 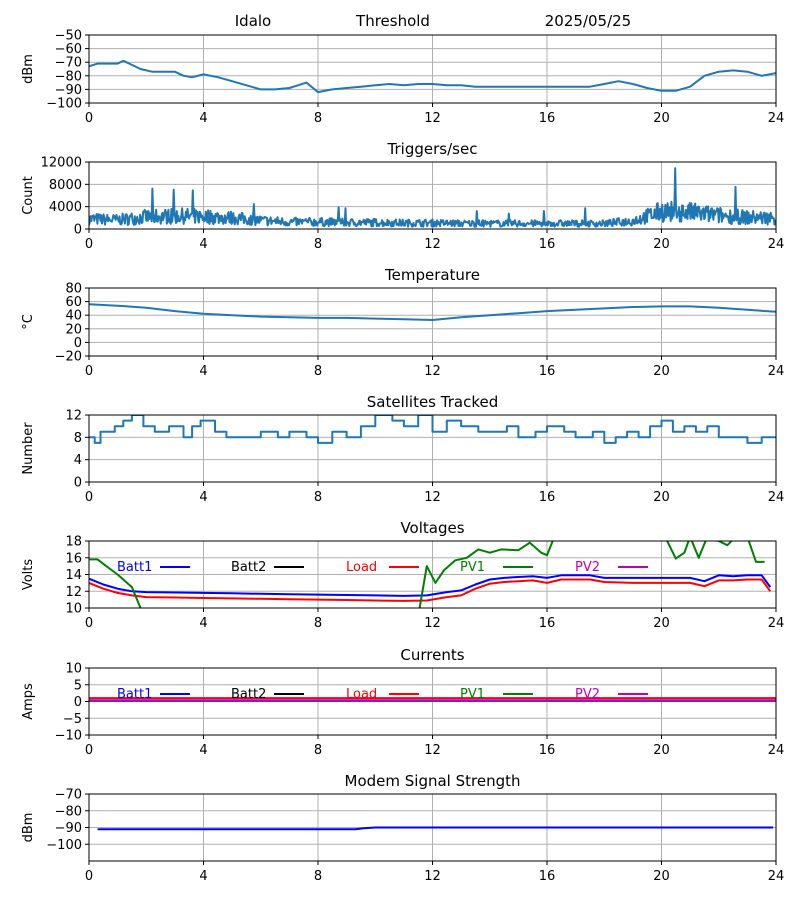 I want to click on y-tick-label: 40, so click(x=73, y=316).